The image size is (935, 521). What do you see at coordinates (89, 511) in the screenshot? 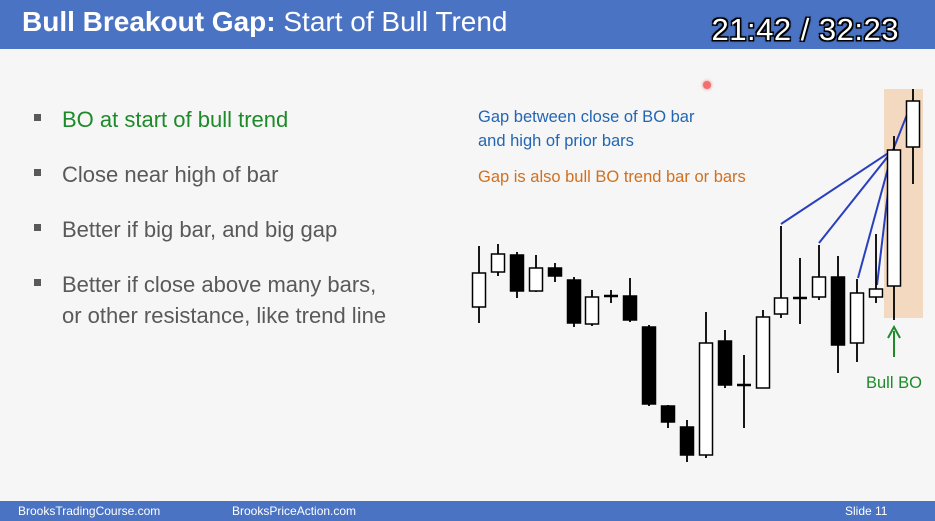
I see `footer-left-link: BrooksTradingCourse.com` at bounding box center [89, 511].